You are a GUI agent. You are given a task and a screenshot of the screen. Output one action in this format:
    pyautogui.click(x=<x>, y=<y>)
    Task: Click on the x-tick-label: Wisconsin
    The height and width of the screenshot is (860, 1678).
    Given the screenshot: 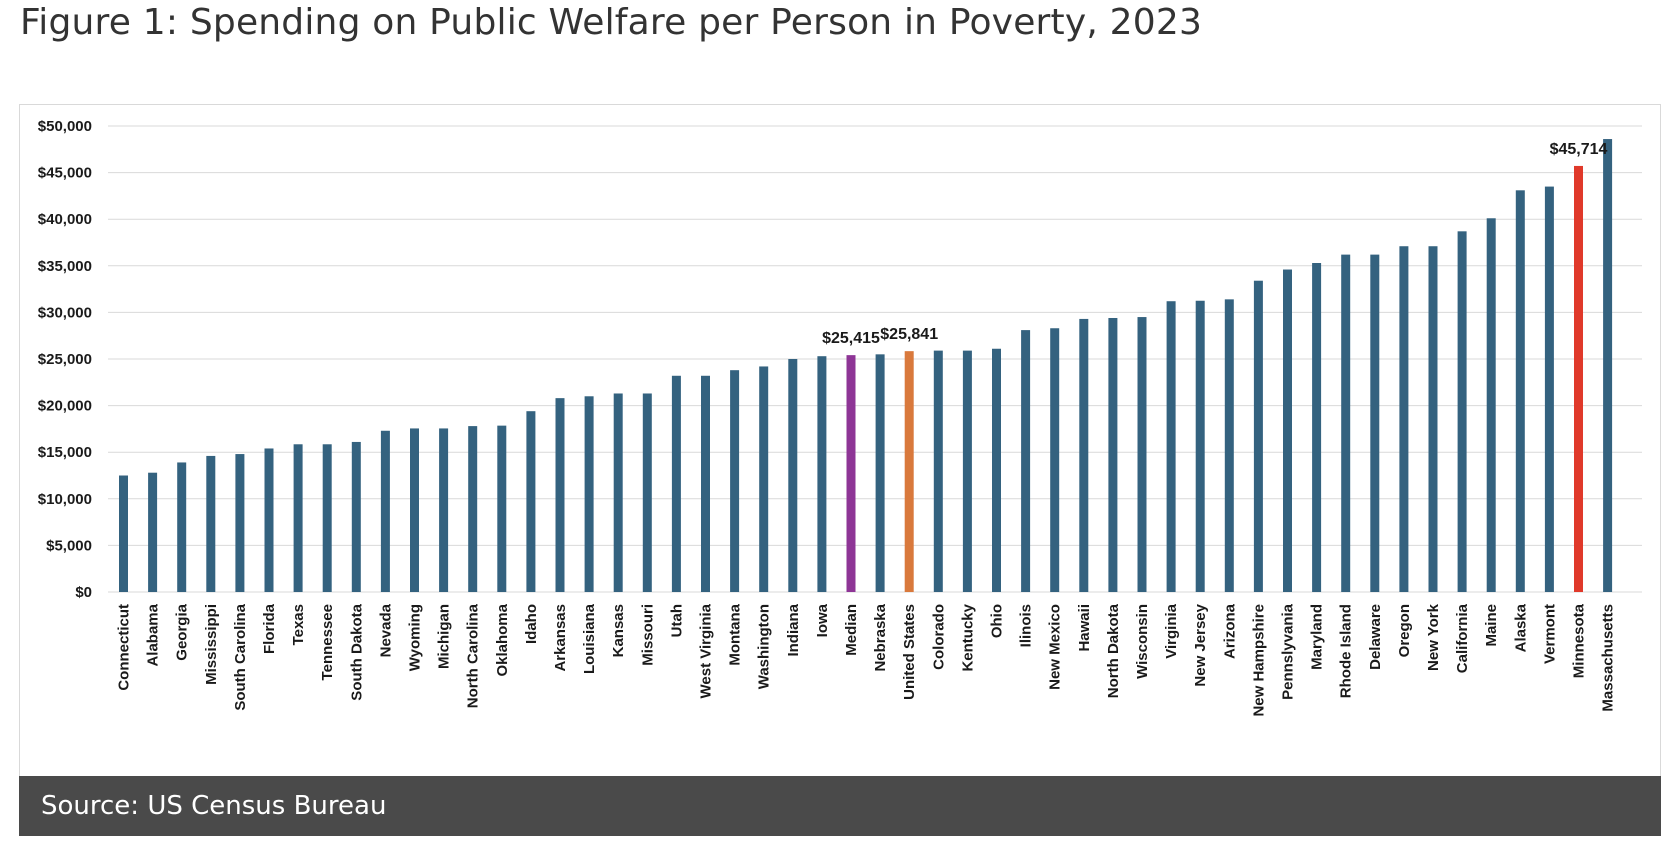 What is the action you would take?
    pyautogui.click(x=1142, y=641)
    